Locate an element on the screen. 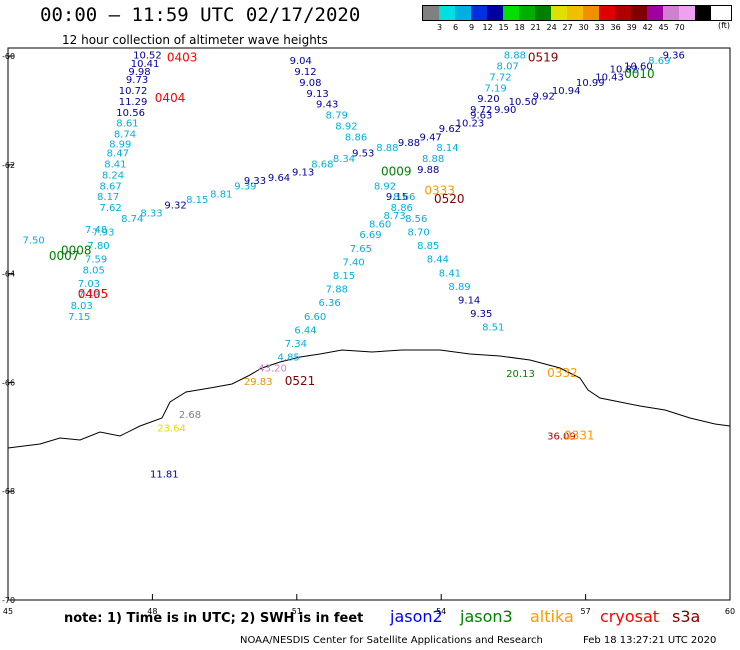 The width and height of the screenshot is (740, 650). swh-reading: 8.66 is located at coordinates (404, 197).